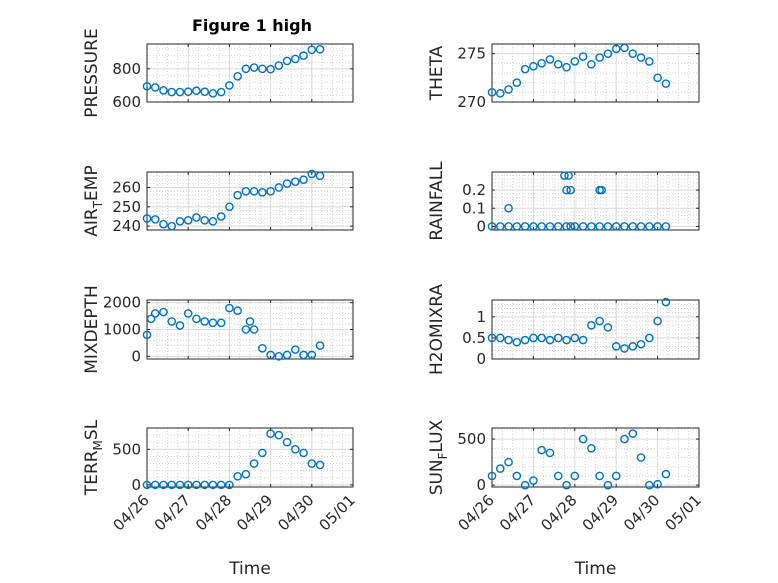  What do you see at coordinates (437, 329) in the screenshot?
I see `ylabel-panel-6: H2OMIXRA` at bounding box center [437, 329].